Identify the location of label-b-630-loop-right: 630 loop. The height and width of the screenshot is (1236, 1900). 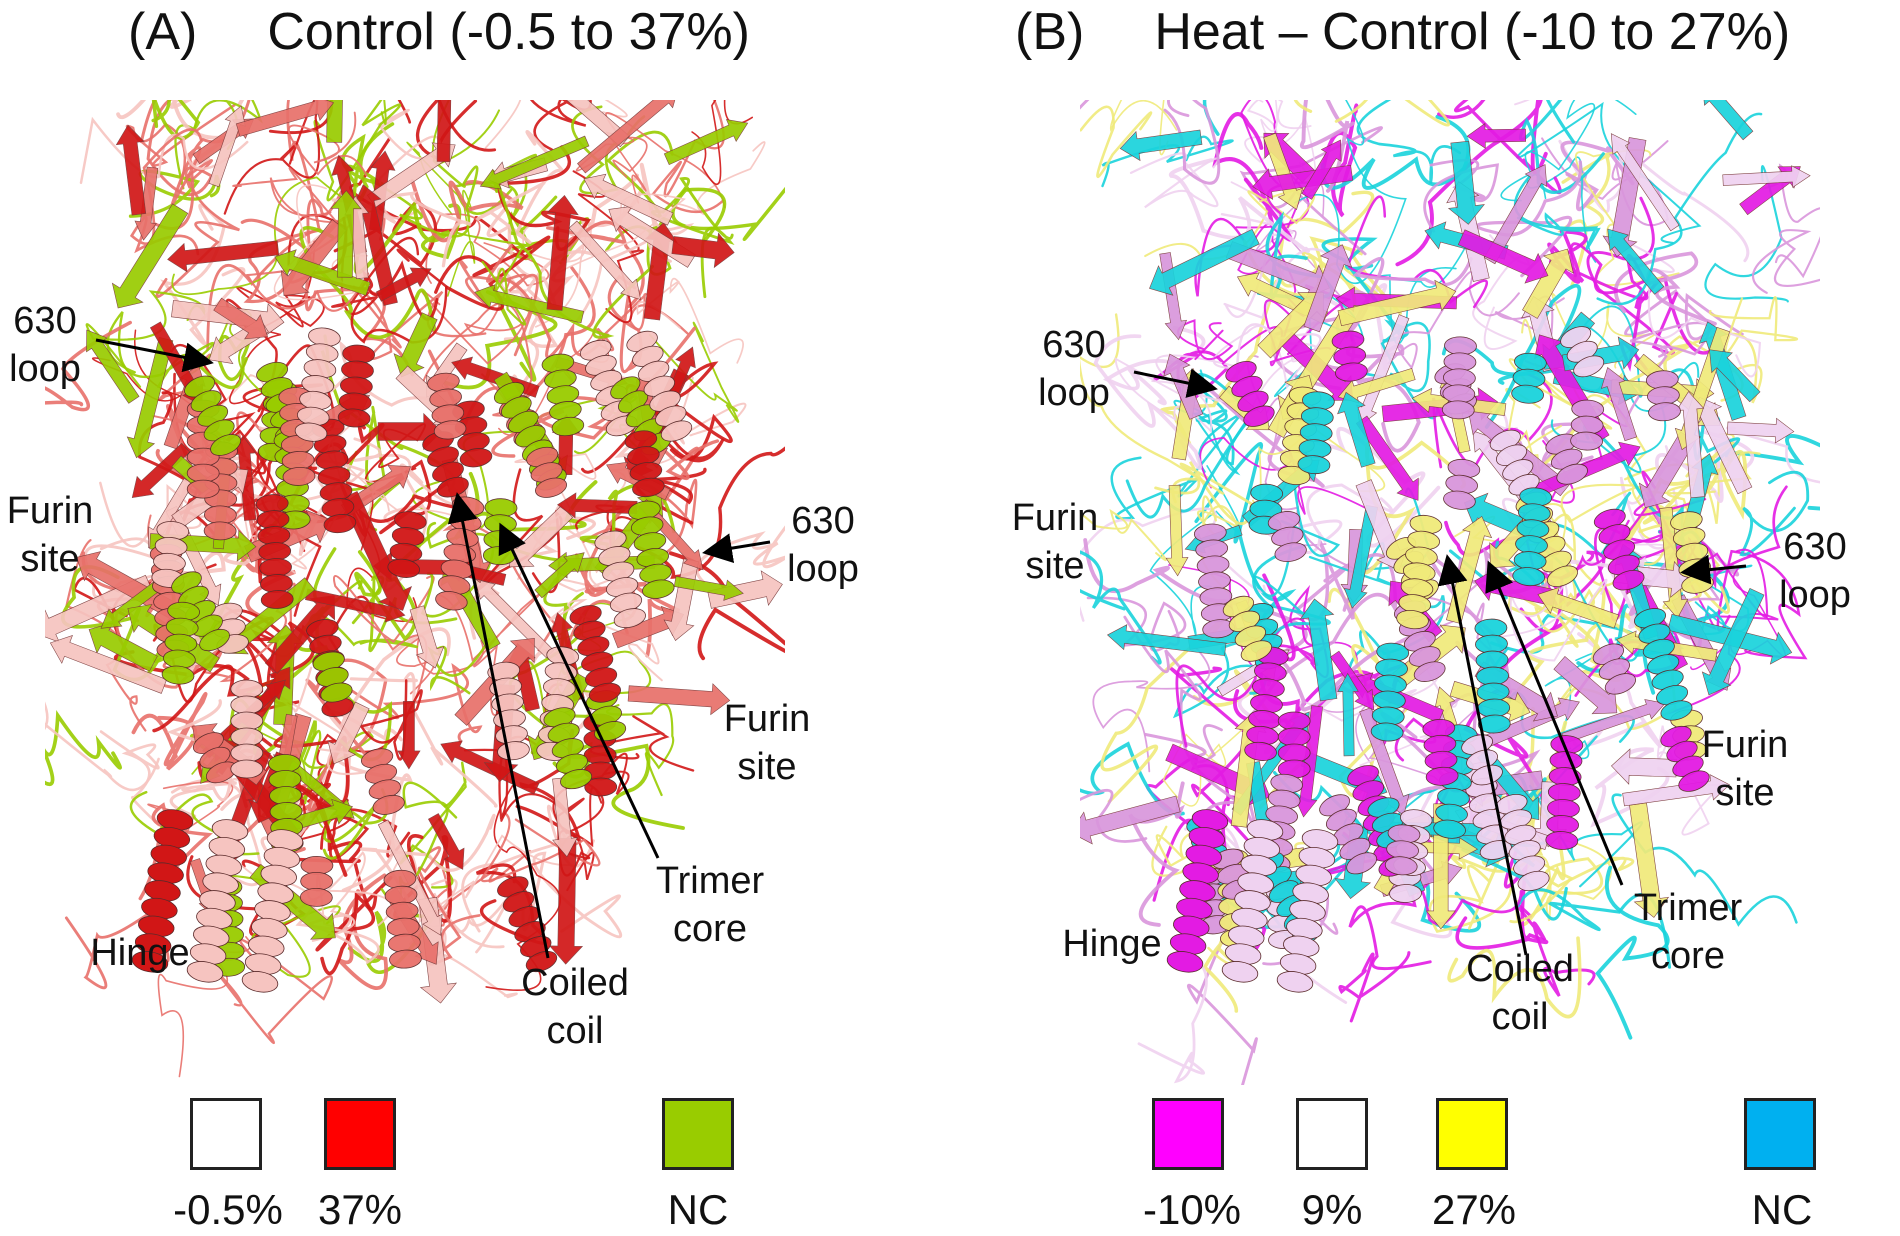
(1815, 571).